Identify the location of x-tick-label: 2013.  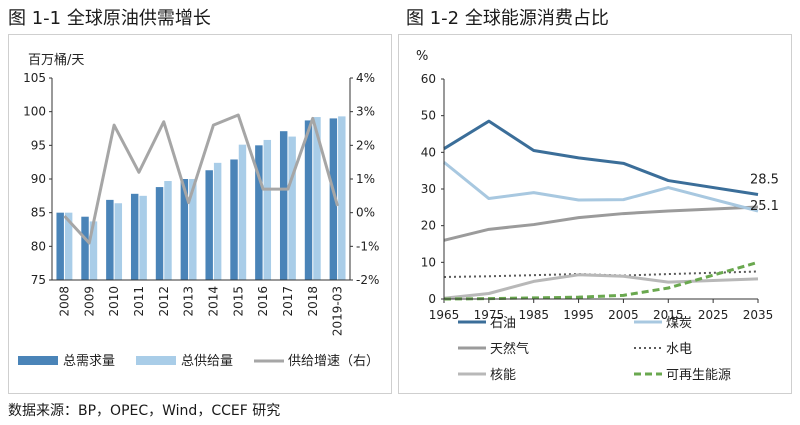
(189, 301).